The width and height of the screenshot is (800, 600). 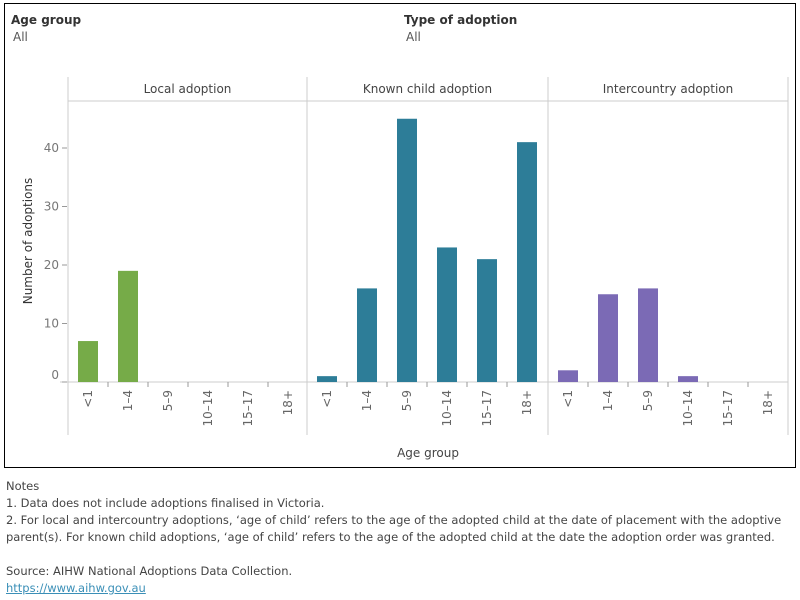 What do you see at coordinates (51, 148) in the screenshot?
I see `y-tick-label: 40` at bounding box center [51, 148].